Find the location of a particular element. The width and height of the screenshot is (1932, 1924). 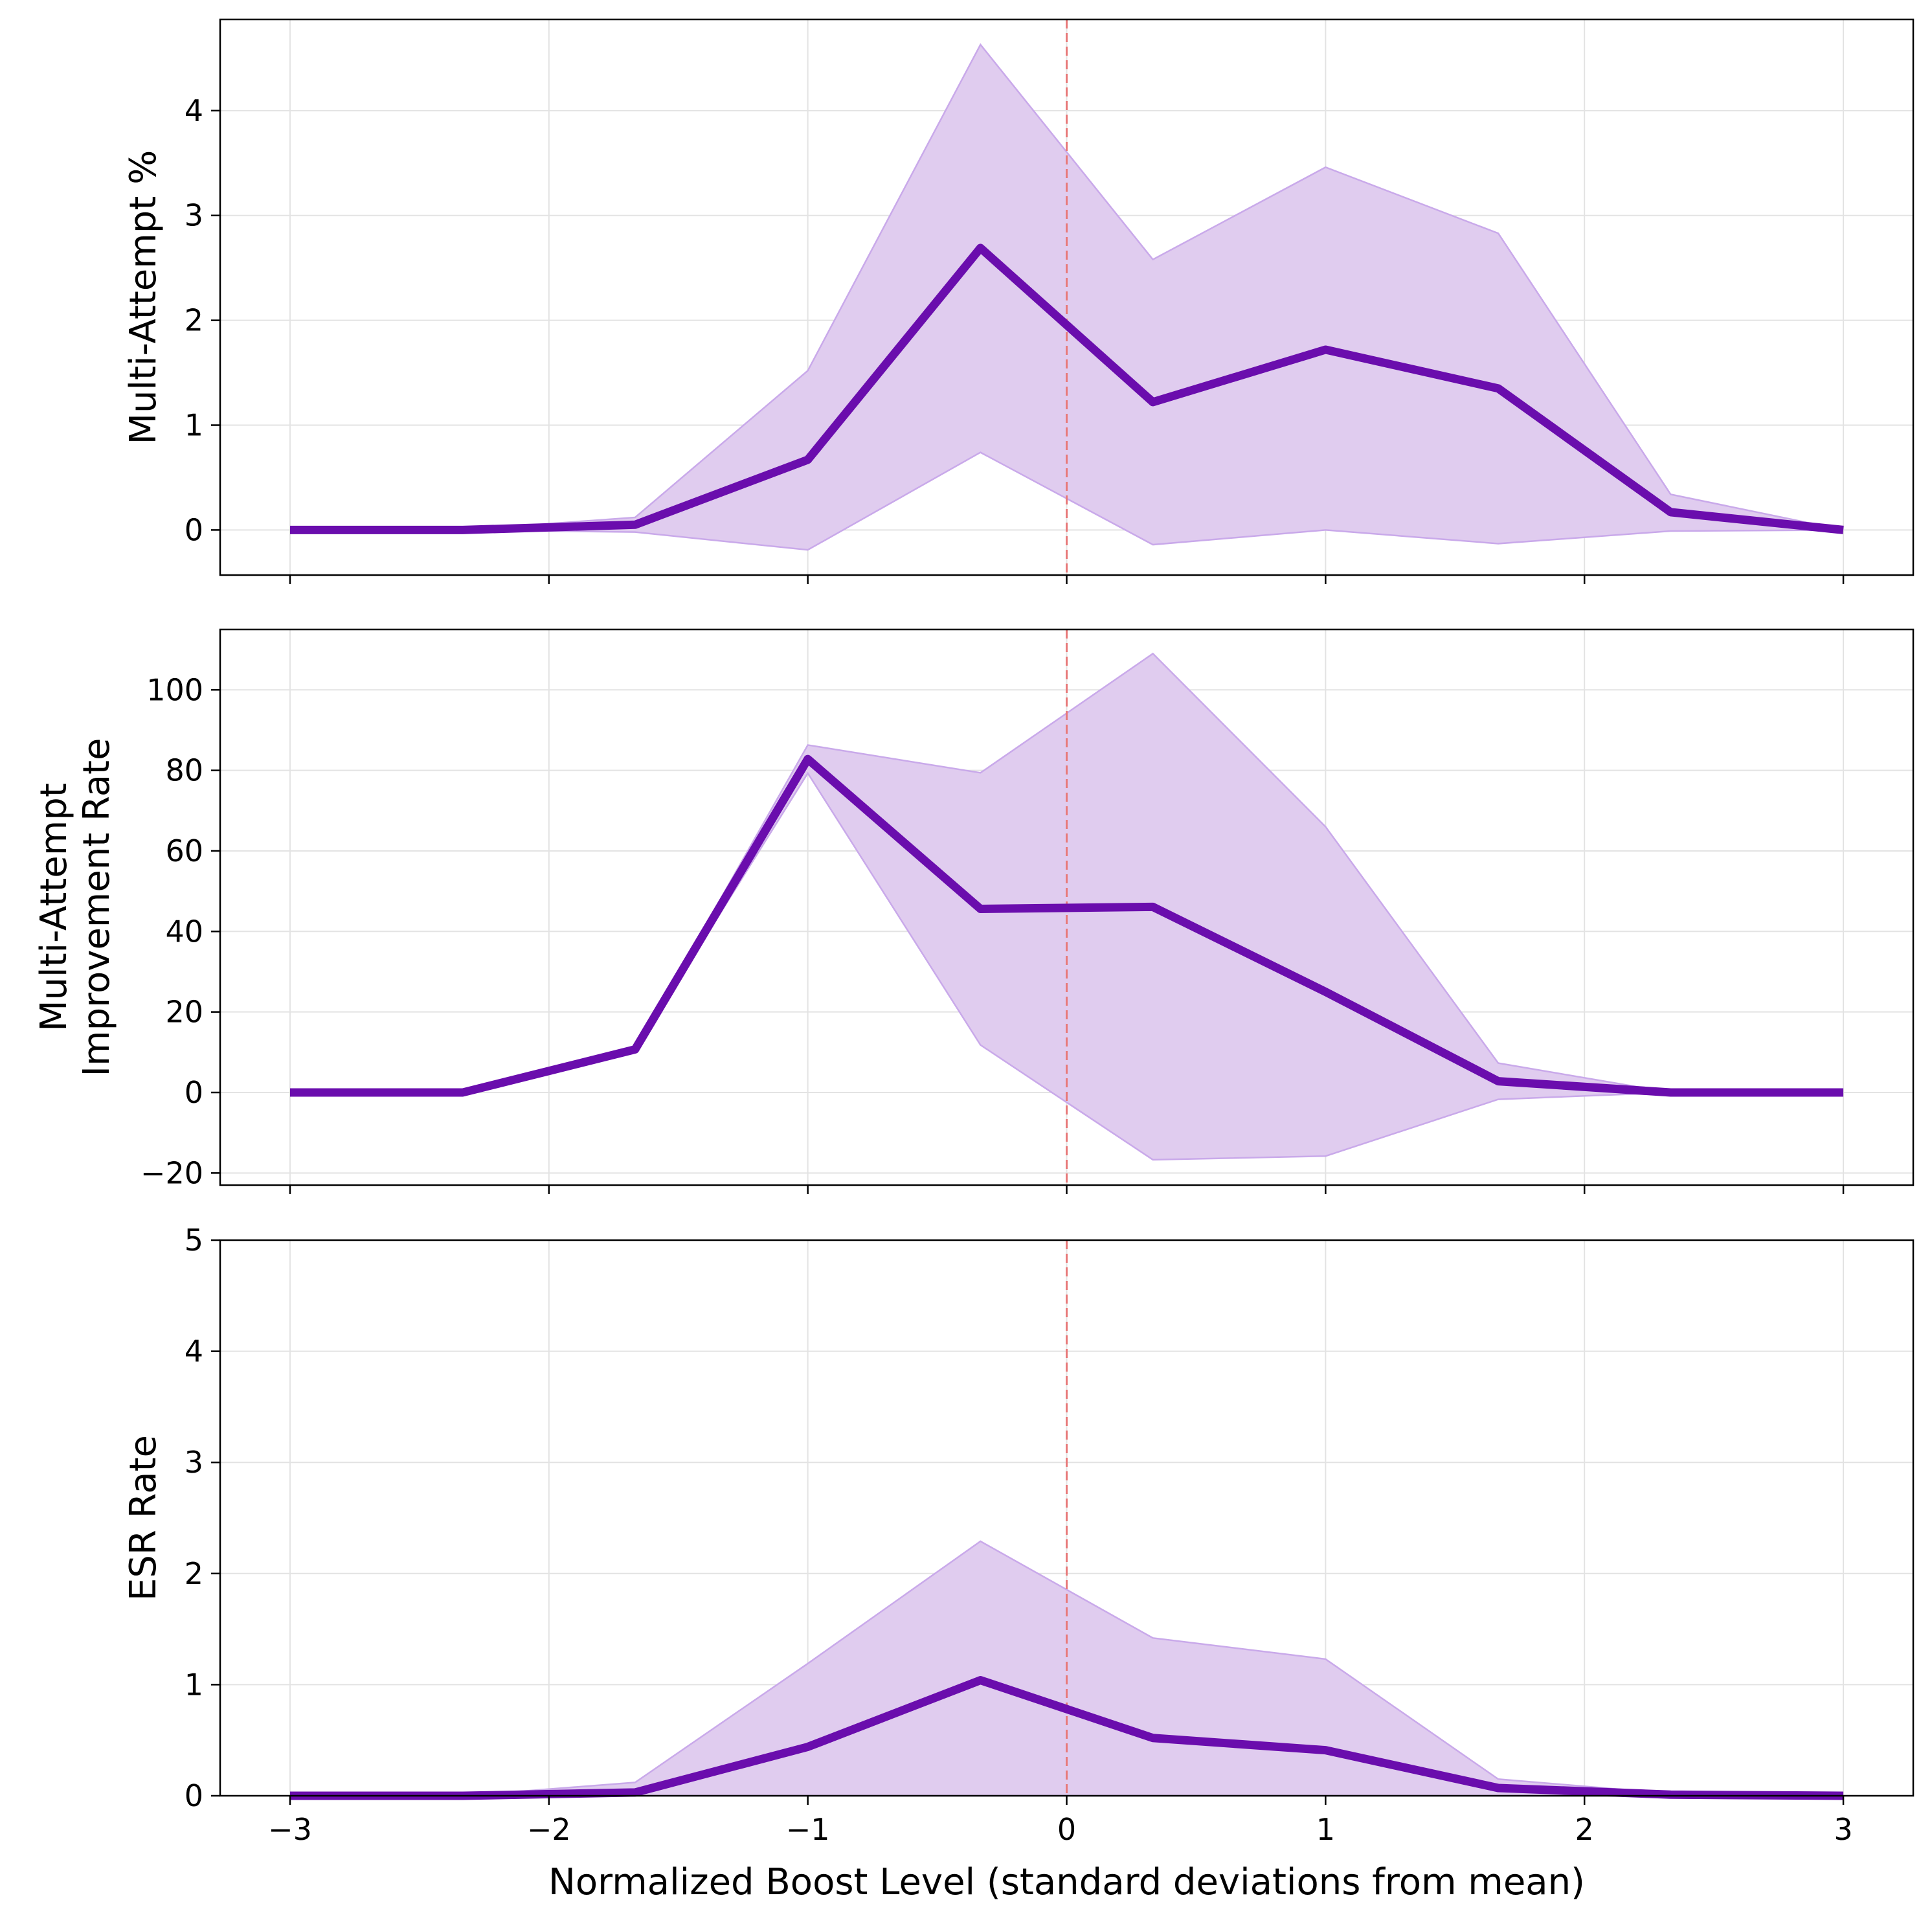

y-tick-label: 20 is located at coordinates (184, 1012).